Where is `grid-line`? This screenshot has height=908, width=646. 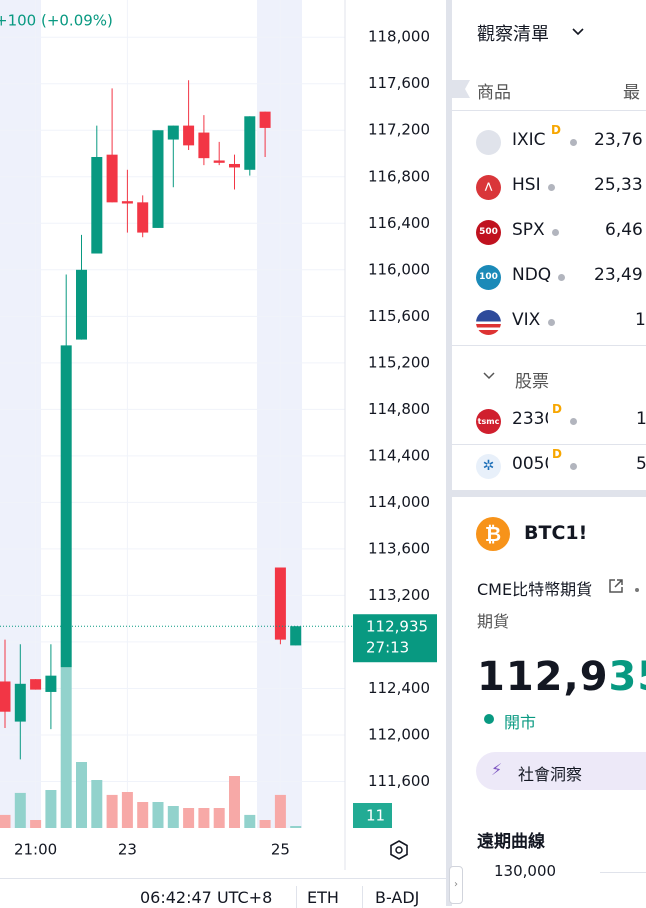 grid-line is located at coordinates (623, 872).